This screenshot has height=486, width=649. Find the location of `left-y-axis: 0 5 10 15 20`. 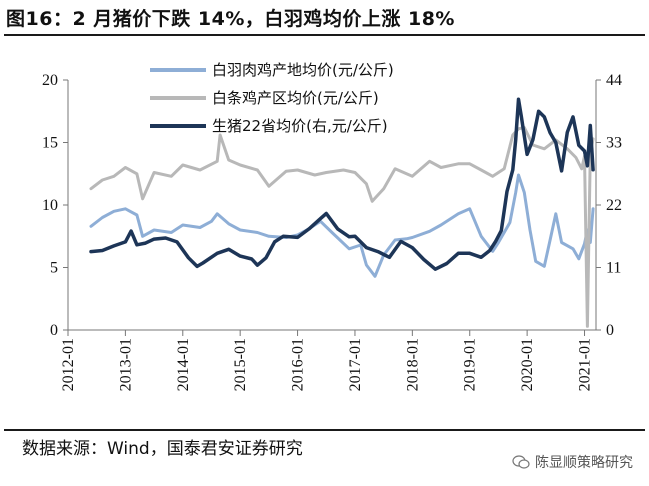

left-y-axis: 0 5 10 15 20 is located at coordinates (55, 205).